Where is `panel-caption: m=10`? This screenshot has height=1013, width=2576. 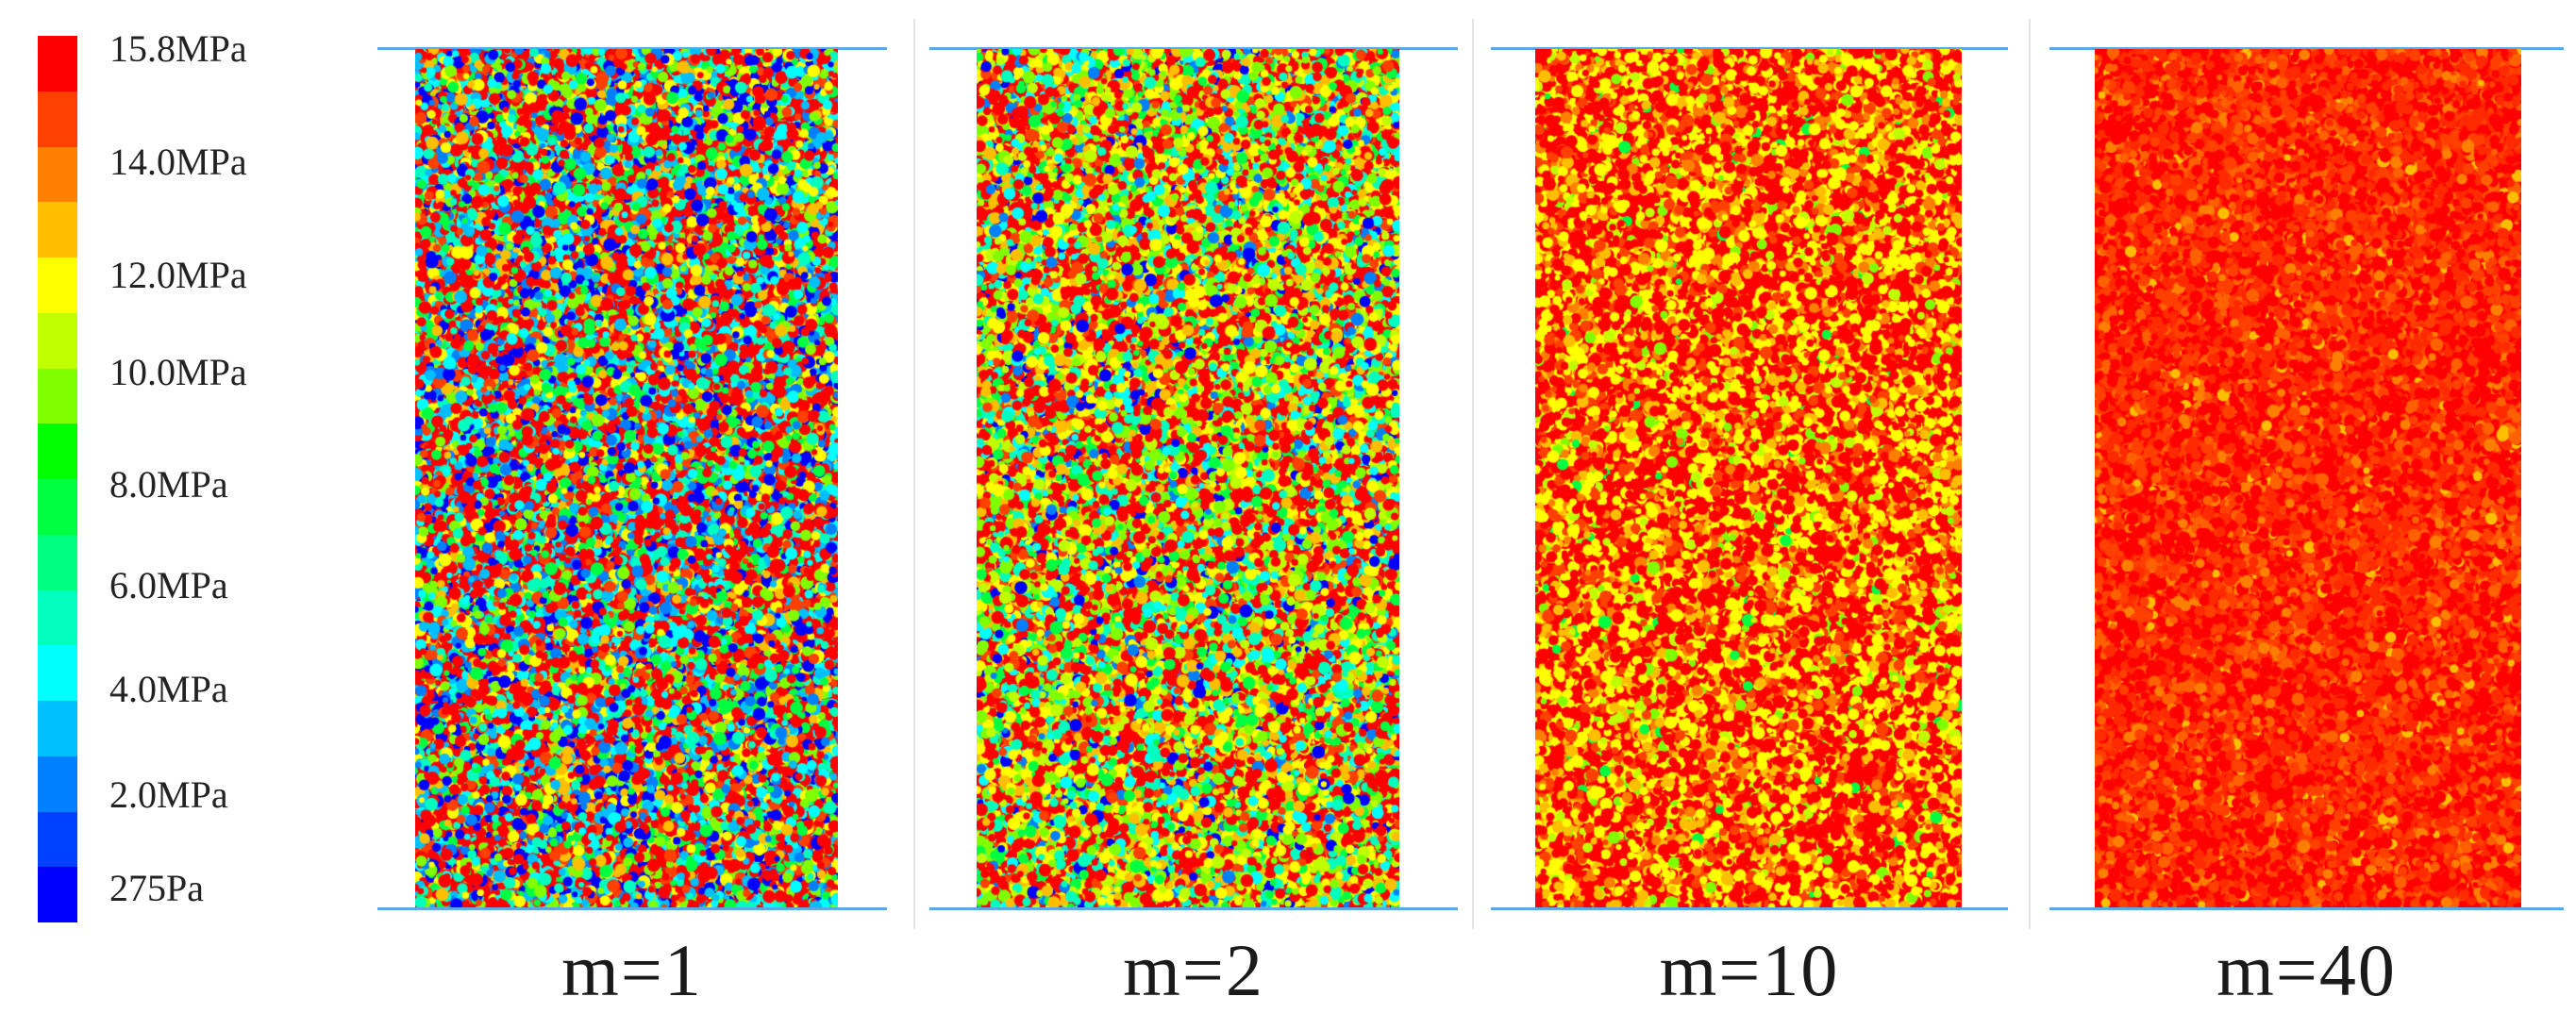 panel-caption: m=10 is located at coordinates (1749, 970).